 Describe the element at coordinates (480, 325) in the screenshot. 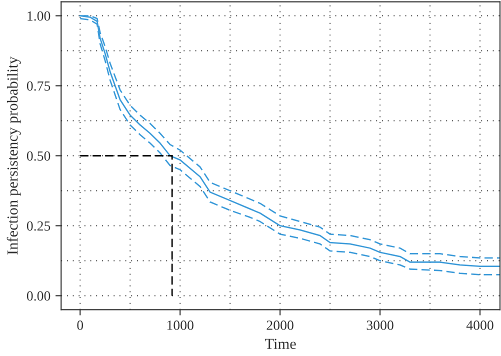

I see `x-tick-label: 4000` at that location.